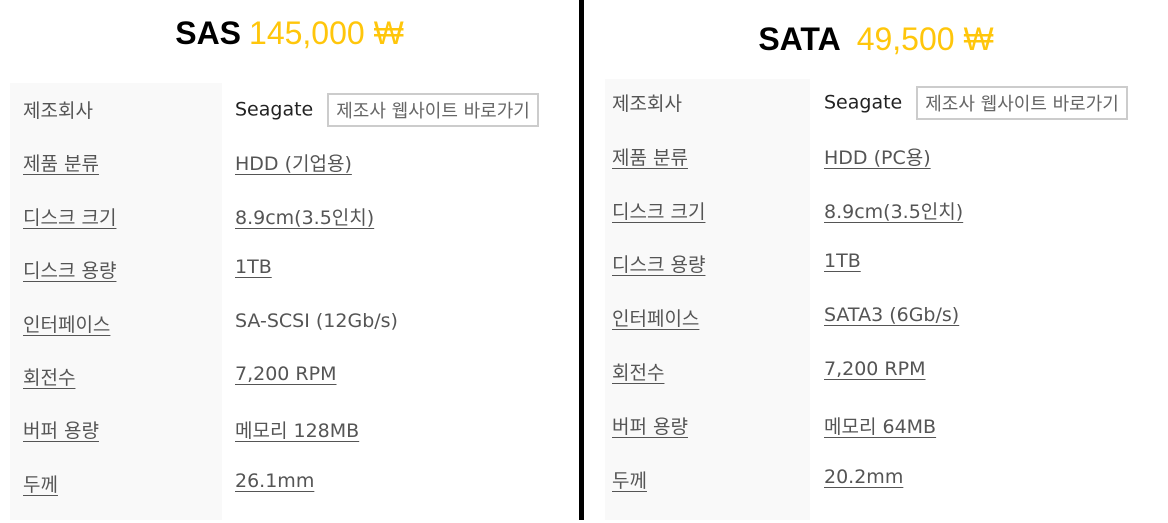 The height and width of the screenshot is (523, 1168). Describe the element at coordinates (876, 330) in the screenshot. I see `spec-row: 인터페이스 SATA3 (6Gb/s)` at that location.